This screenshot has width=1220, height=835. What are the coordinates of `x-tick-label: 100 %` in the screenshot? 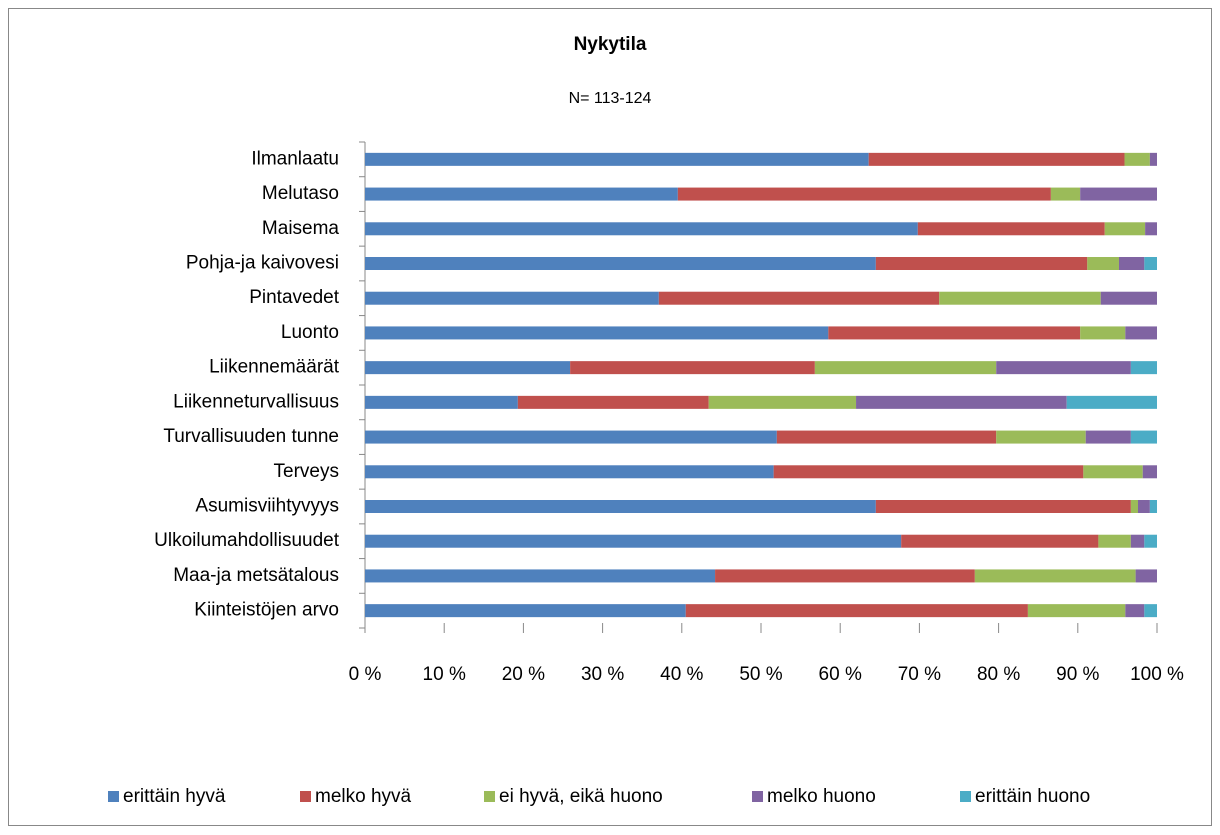 It's located at (1157, 674).